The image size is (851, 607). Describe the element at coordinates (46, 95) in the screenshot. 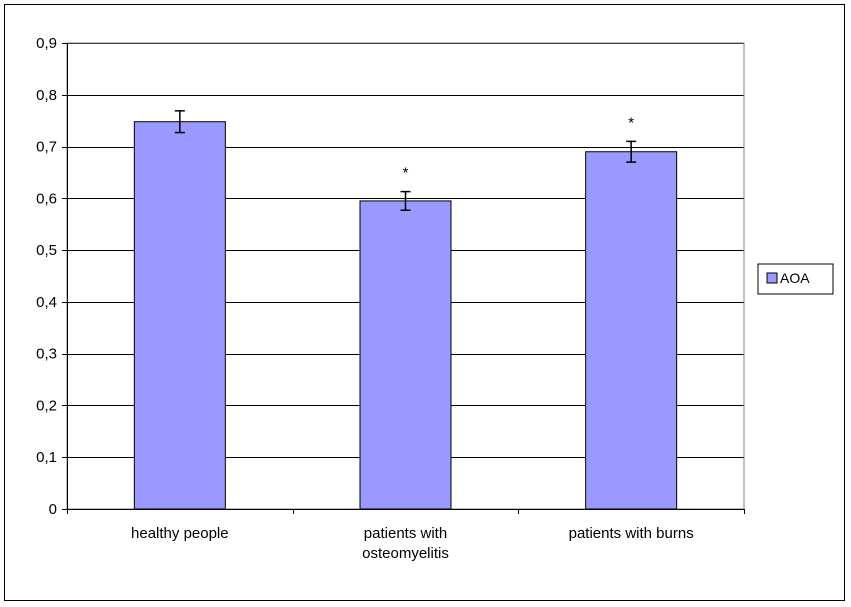

I see `y-tick-label: 0,8` at that location.